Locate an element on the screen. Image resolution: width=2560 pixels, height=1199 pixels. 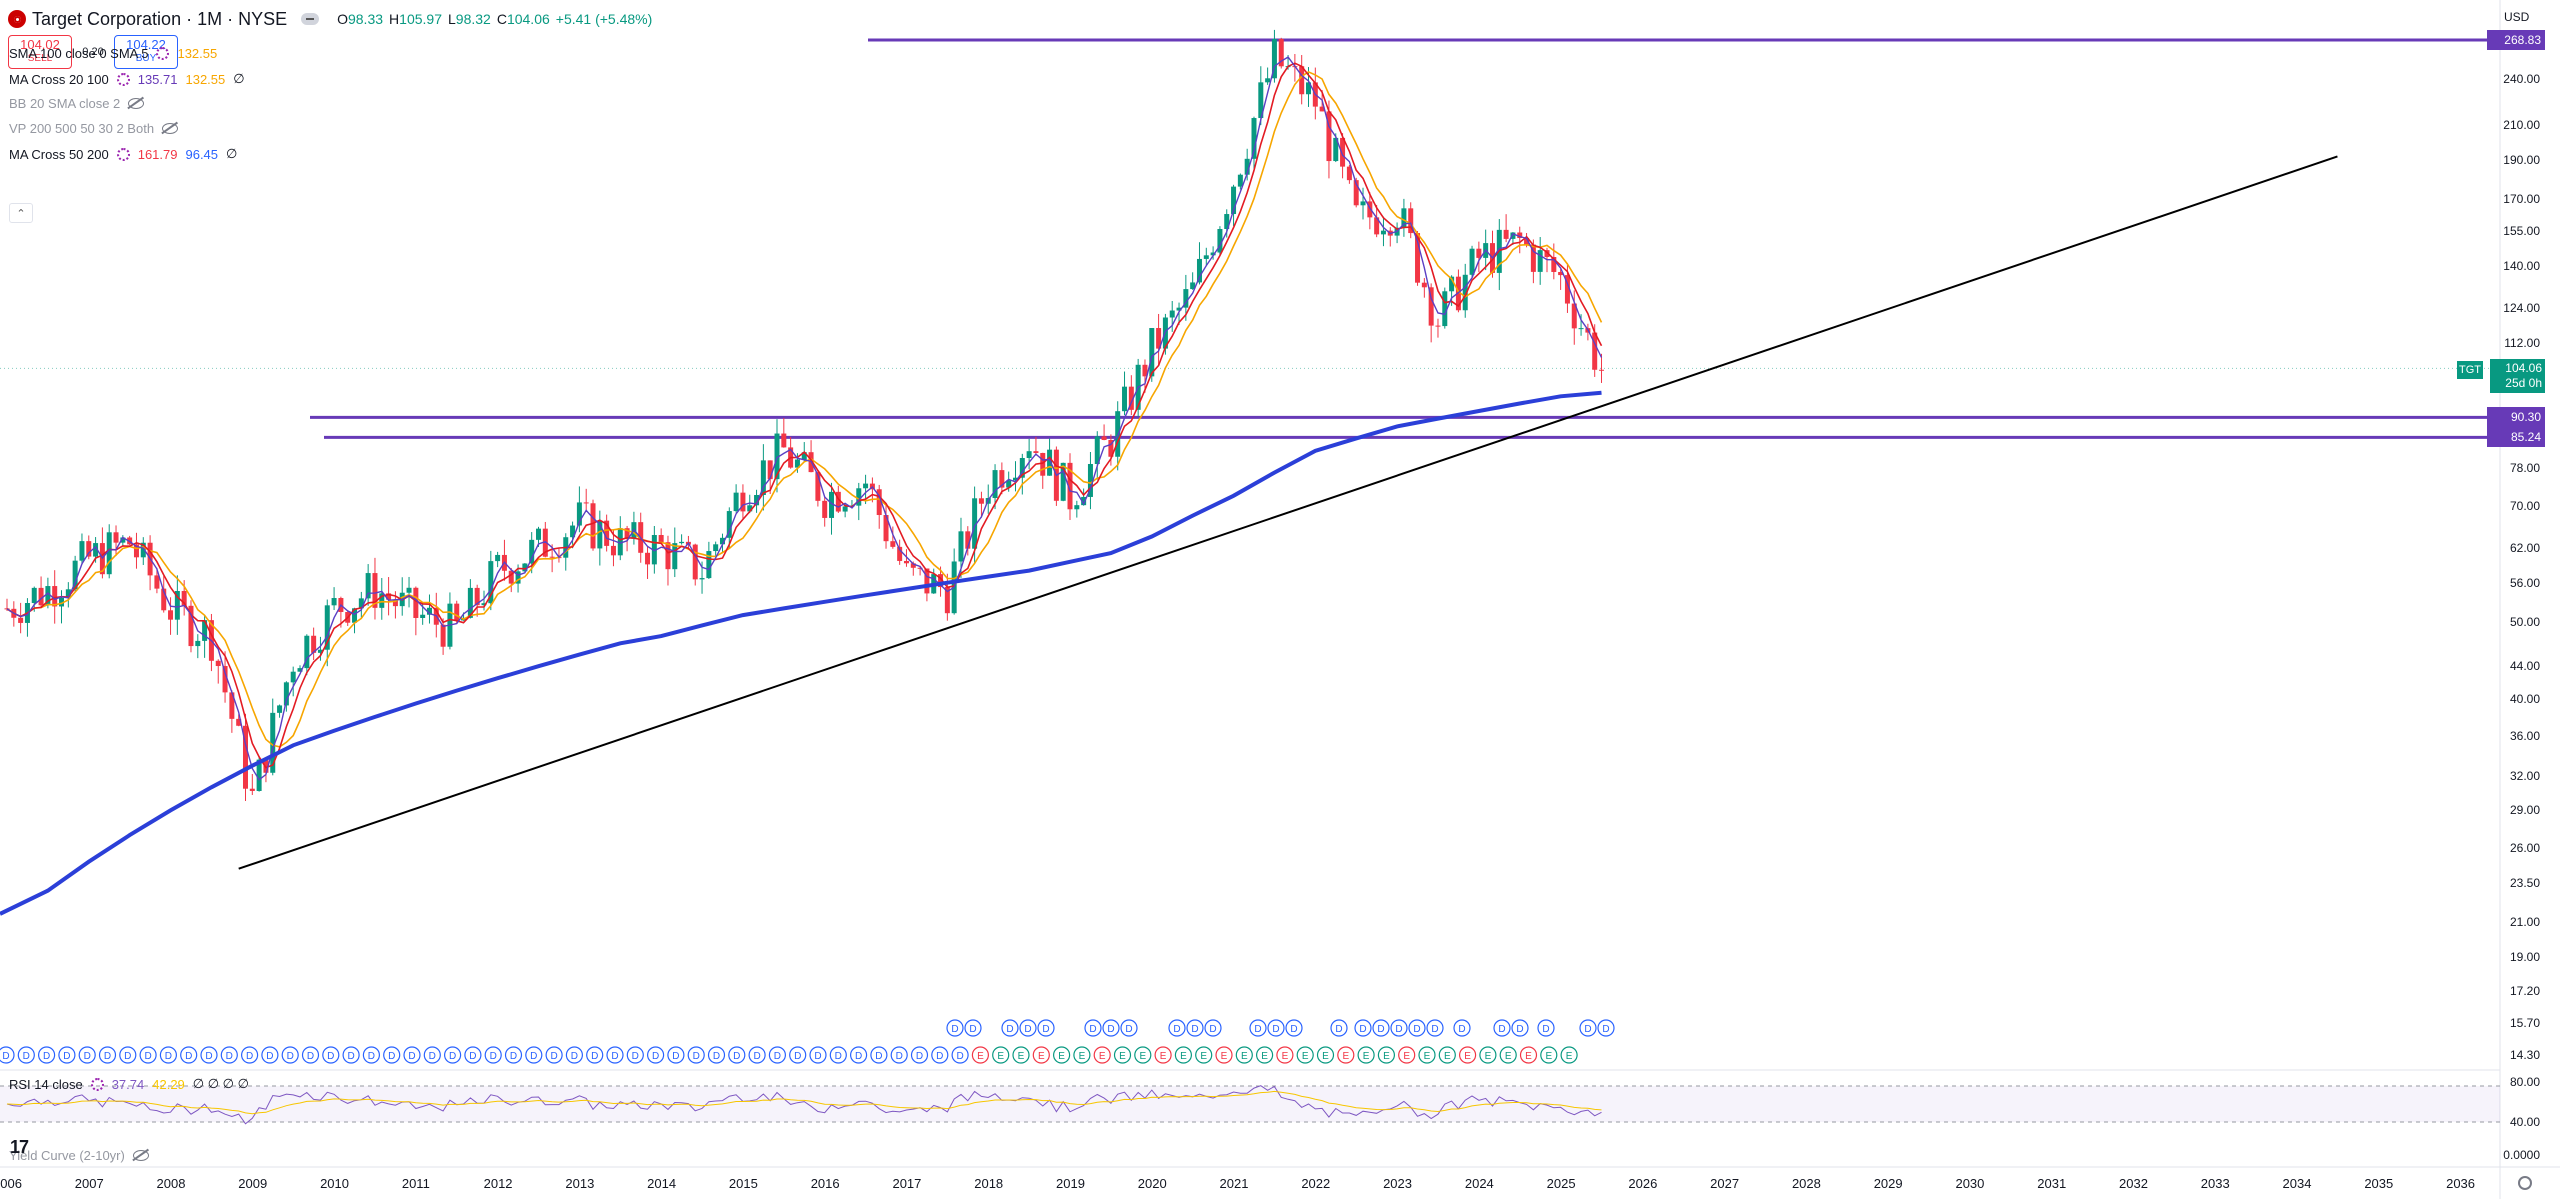
indicator-name: MA Cross 20 100 is located at coordinates (59, 79).